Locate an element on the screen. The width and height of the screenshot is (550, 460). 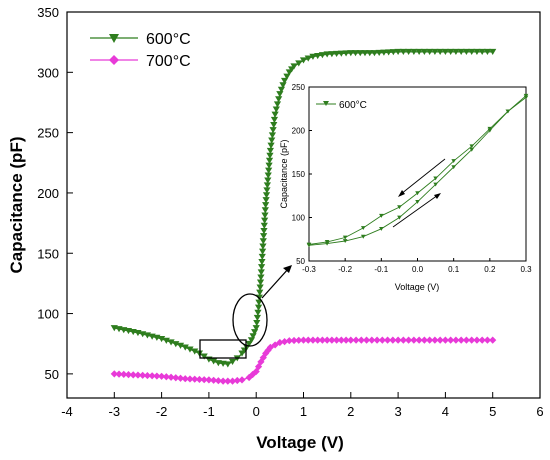
inset-legend: 600°C is located at coordinates (341, 105).